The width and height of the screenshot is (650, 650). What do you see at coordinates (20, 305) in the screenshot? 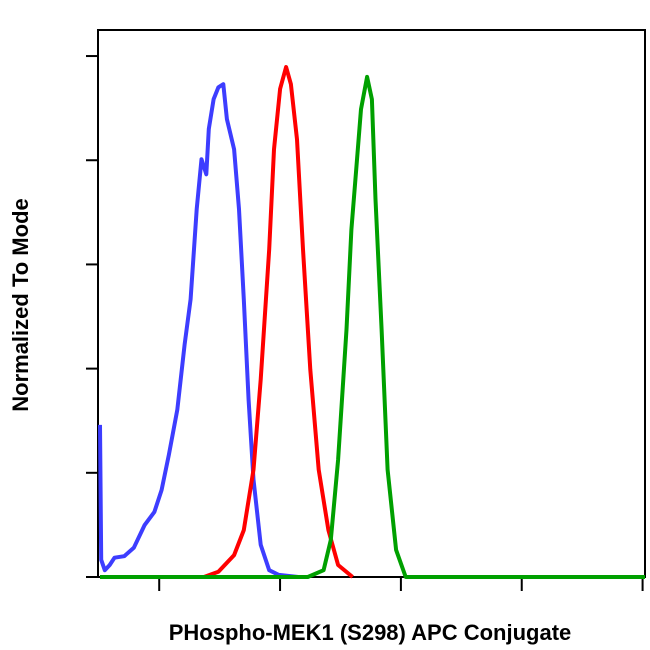
I see `y-axis-label: Normalized To Mode` at bounding box center [20, 305].